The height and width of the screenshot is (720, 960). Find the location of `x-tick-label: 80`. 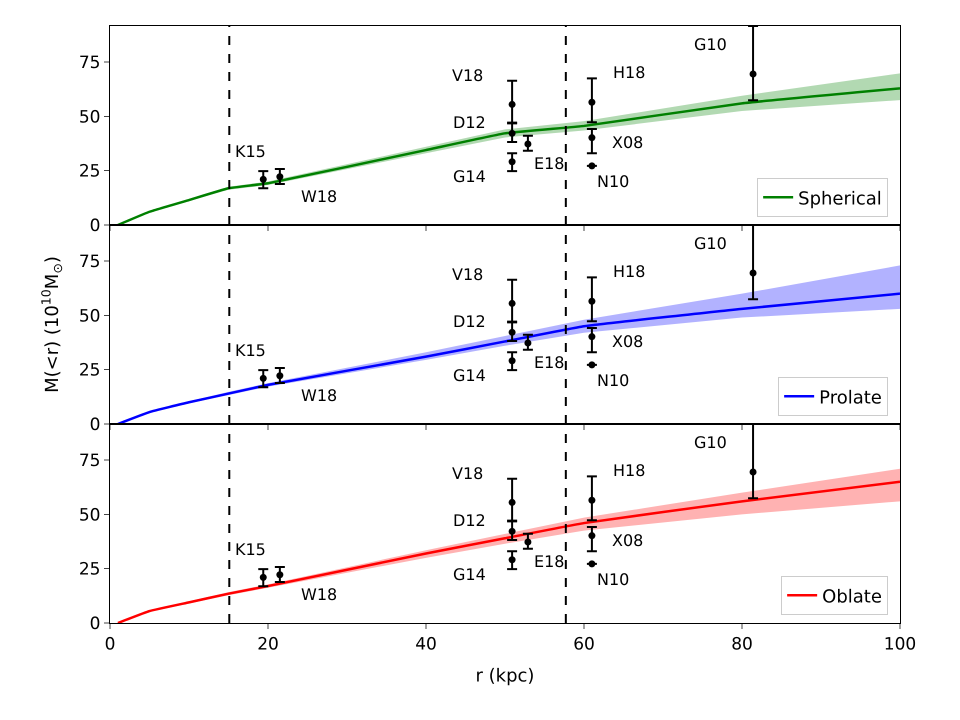

x-tick-label: 80 is located at coordinates (742, 644).